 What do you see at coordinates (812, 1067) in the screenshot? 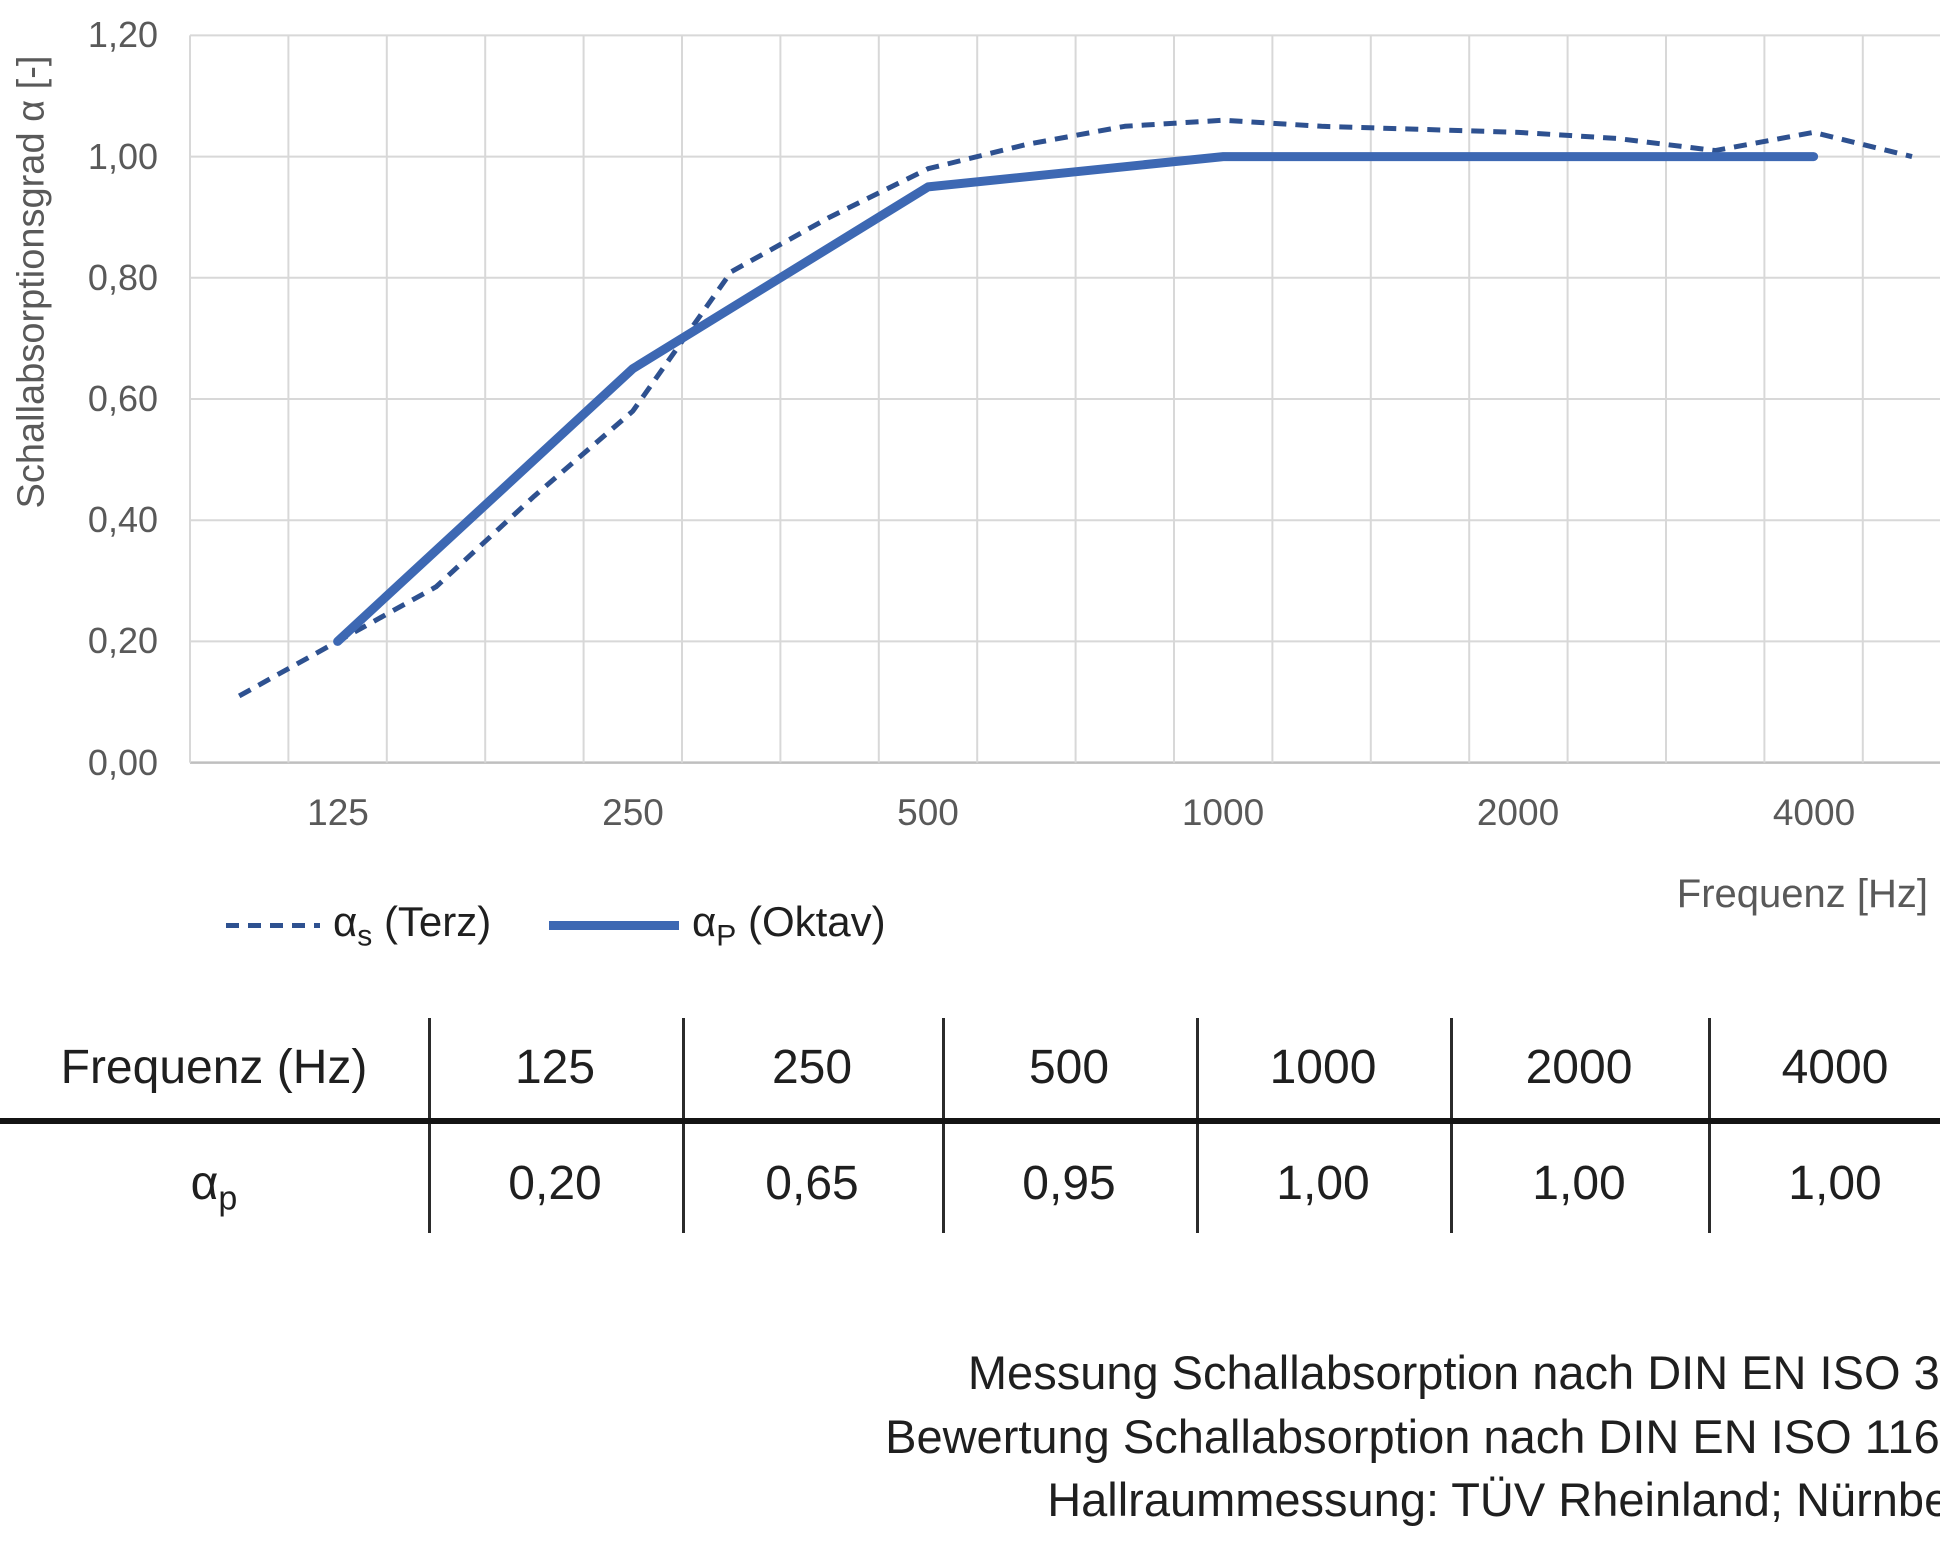
I see `table-header-cell: 250` at bounding box center [812, 1067].